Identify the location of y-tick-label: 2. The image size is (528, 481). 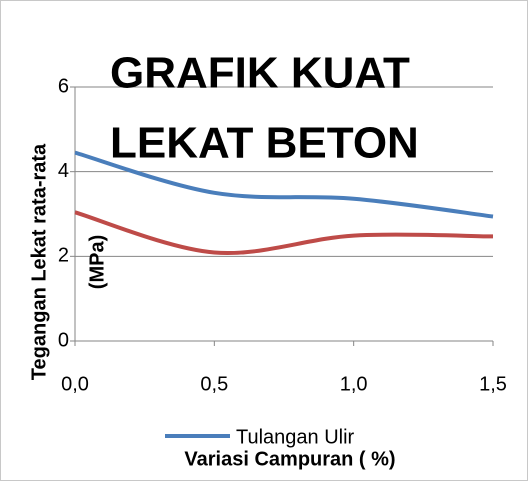
(63, 256).